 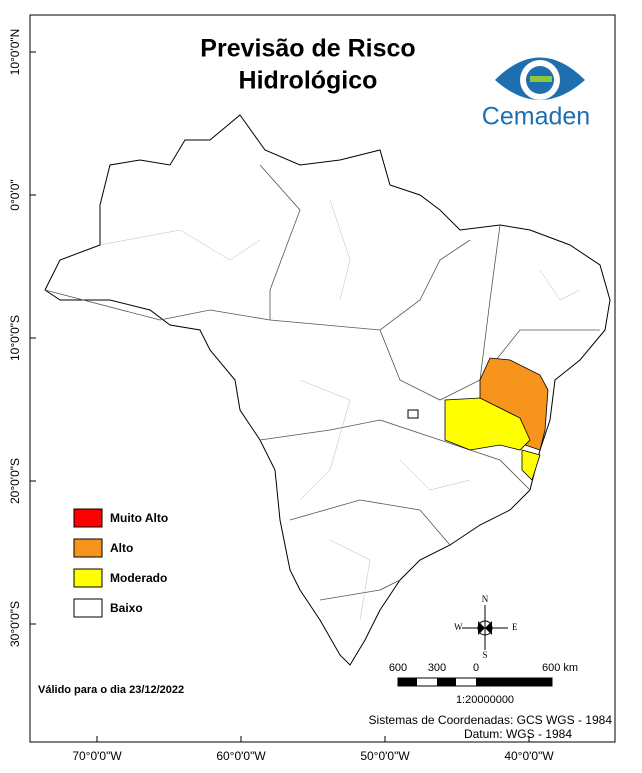 What do you see at coordinates (313, 749) in the screenshot?
I see `longitude-labels: 70°0'0"W 60°0'0"W 50°0'0"W 40°0'0"W` at bounding box center [313, 749].